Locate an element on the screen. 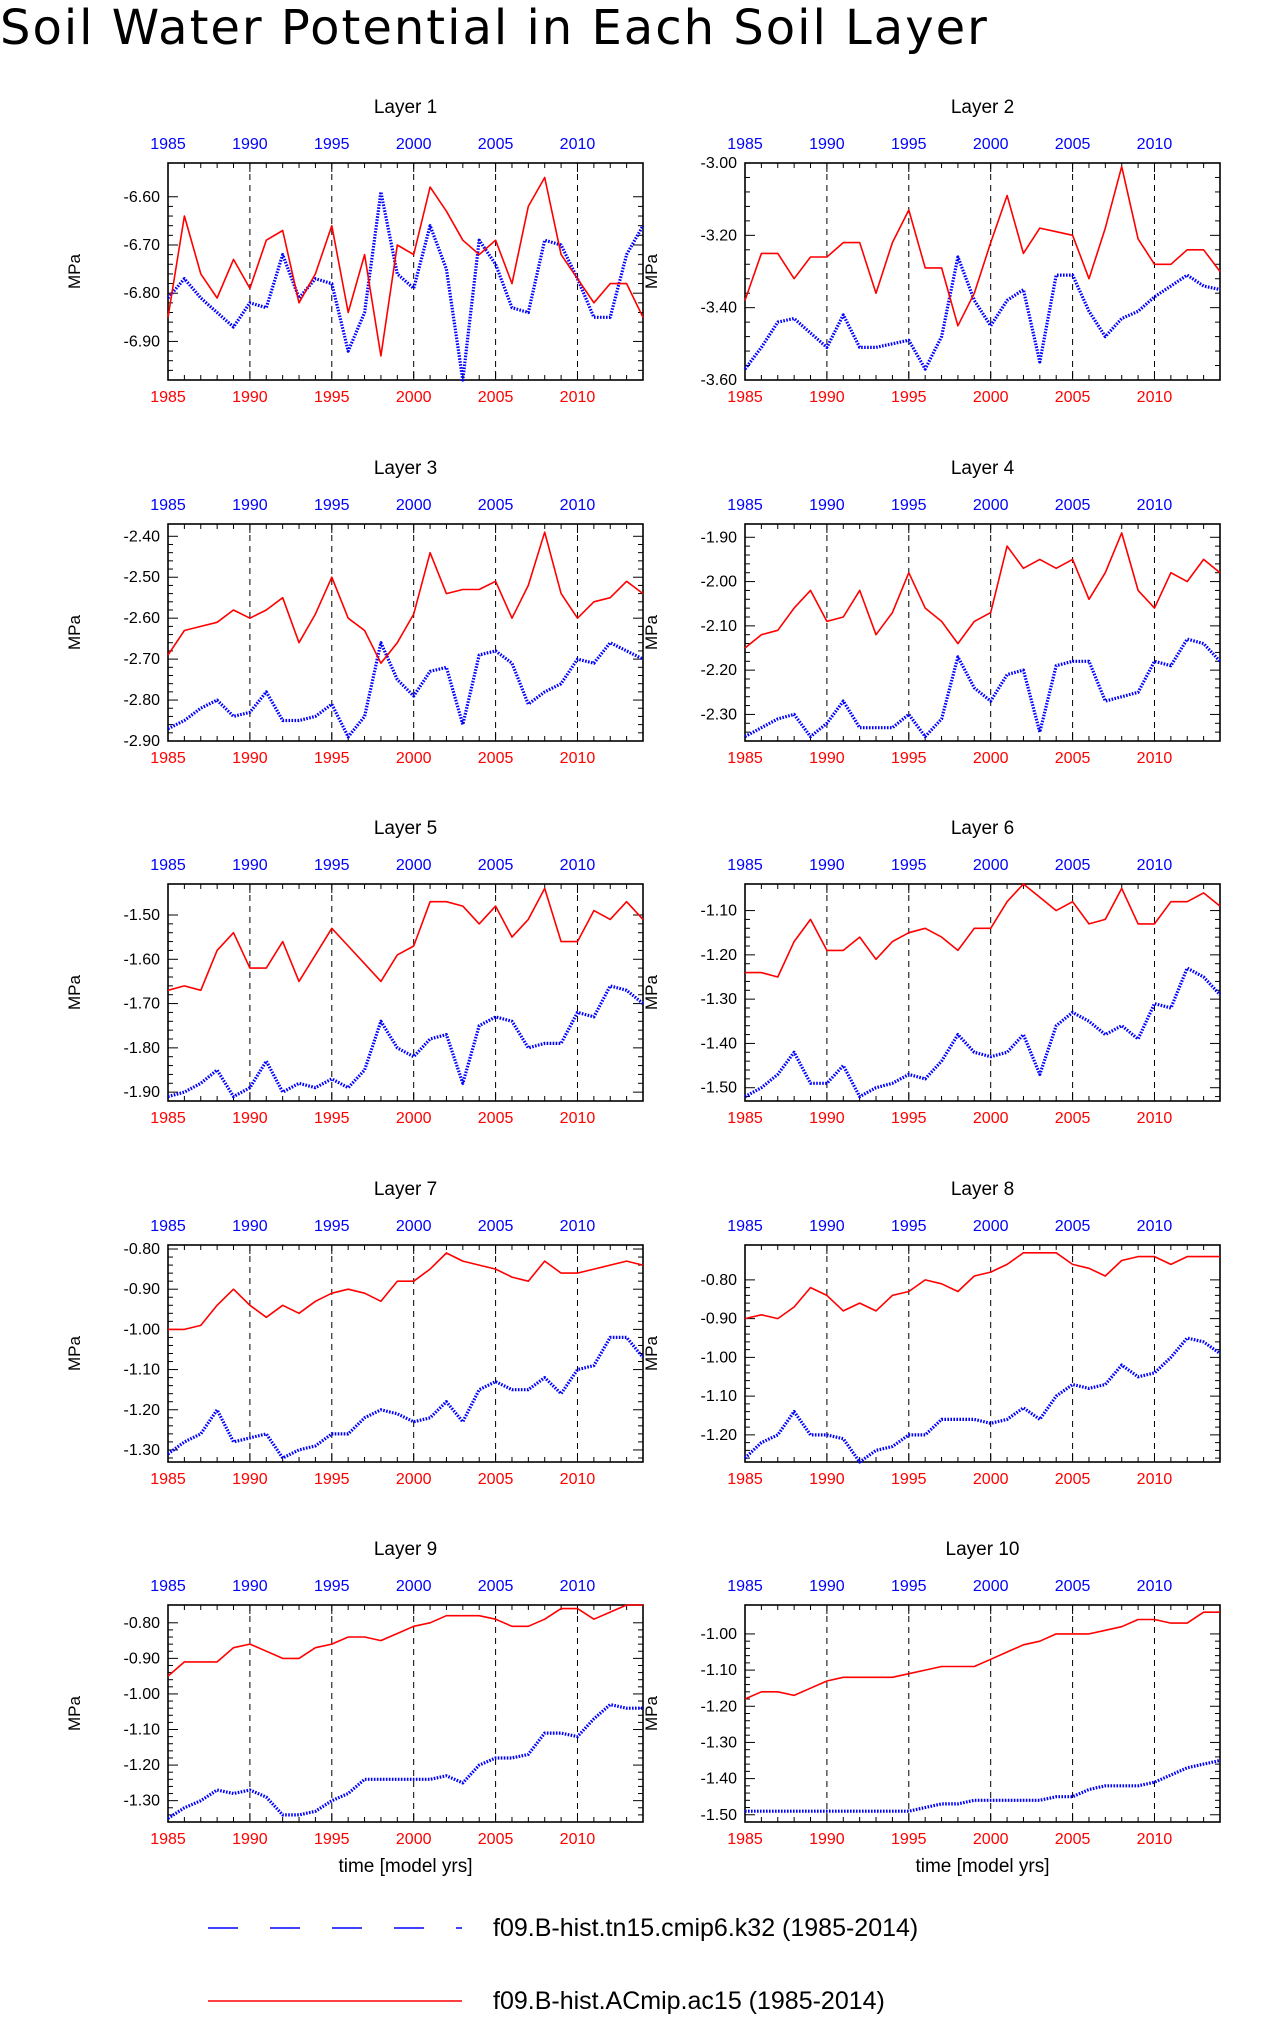 This screenshot has width=1276, height=2029. y-tick-label: -1.40 is located at coordinates (719, 1043).